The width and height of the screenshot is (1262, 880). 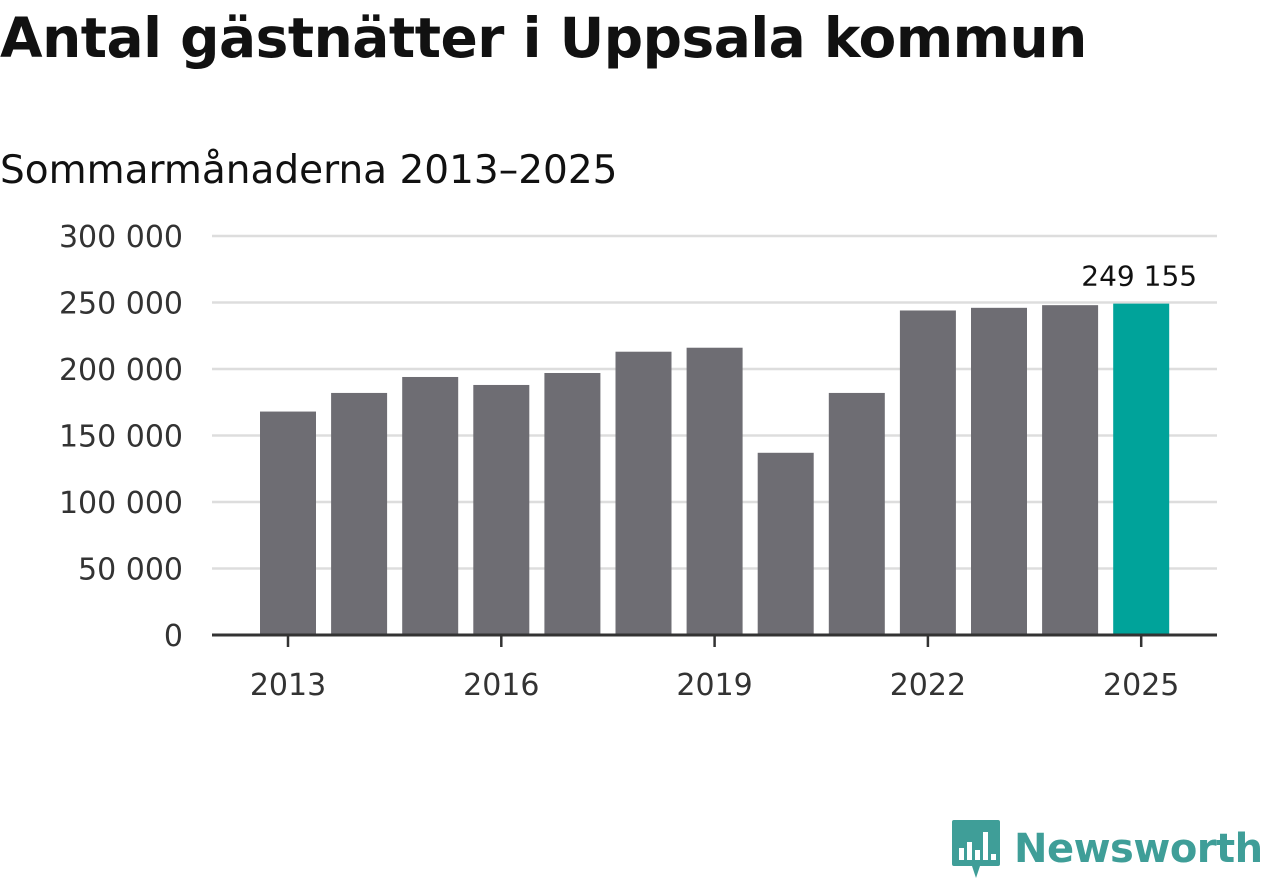 I want to click on x-tick-label: 2022, so click(x=928, y=685).